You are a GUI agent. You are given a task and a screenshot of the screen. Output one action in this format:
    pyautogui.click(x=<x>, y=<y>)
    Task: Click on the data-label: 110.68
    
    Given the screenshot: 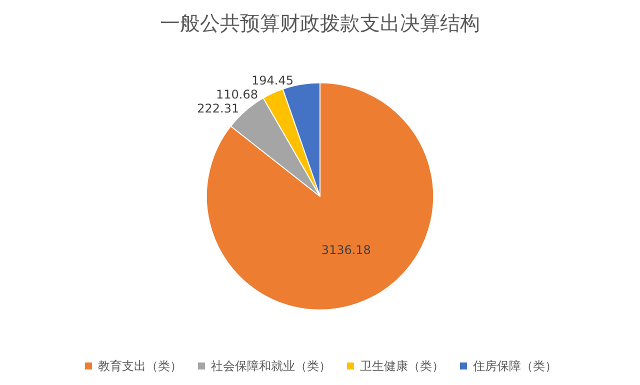 What is the action you would take?
    pyautogui.click(x=237, y=94)
    